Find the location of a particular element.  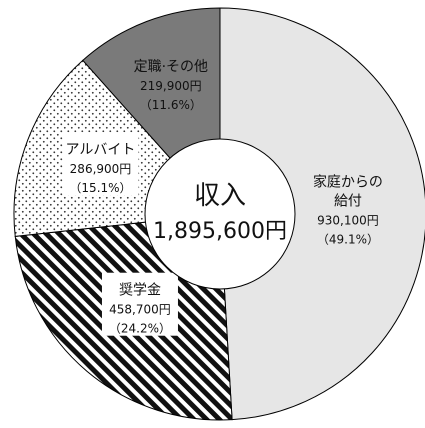

slice-value-part-time-job: 286,900円 is located at coordinates (101, 169).